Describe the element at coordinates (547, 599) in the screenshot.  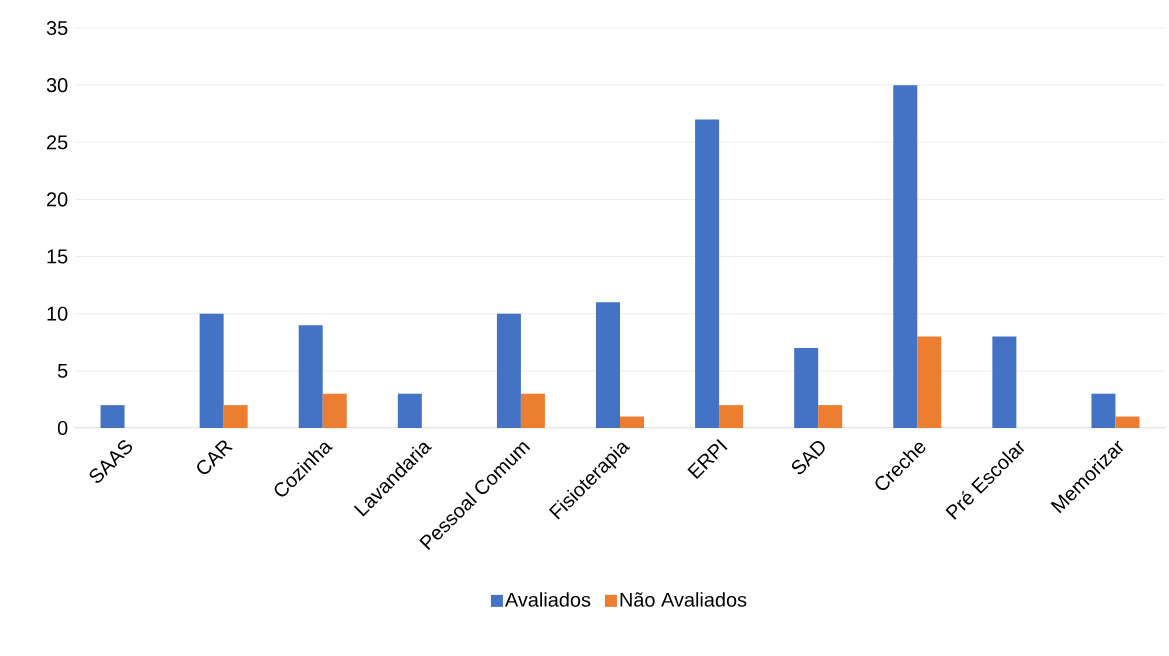
I see `legend-label: Avaliados` at that location.